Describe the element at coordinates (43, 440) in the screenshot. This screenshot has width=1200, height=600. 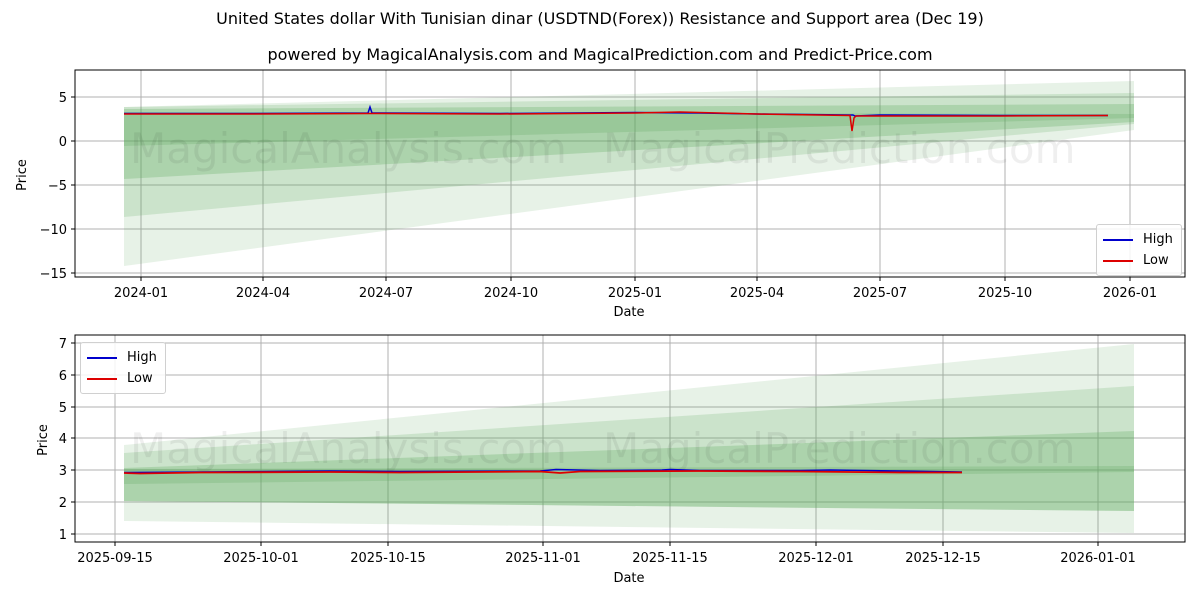
I see `bottom-y-axis-label: Price` at that location.